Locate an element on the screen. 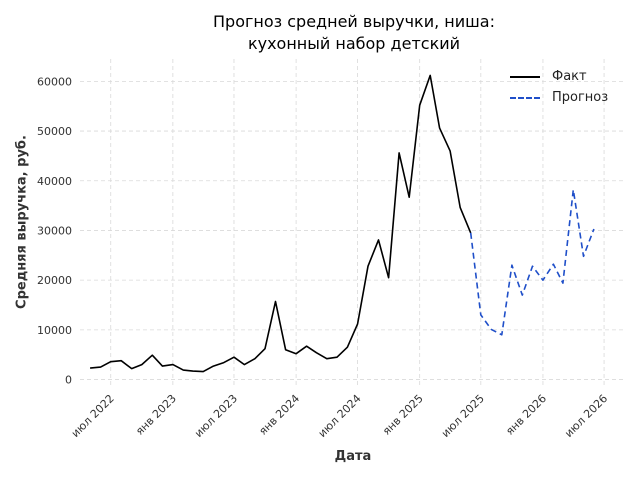 Image resolution: width=640 pixels, height=480 pixels. x-axis-label: Дата is located at coordinates (353, 456).